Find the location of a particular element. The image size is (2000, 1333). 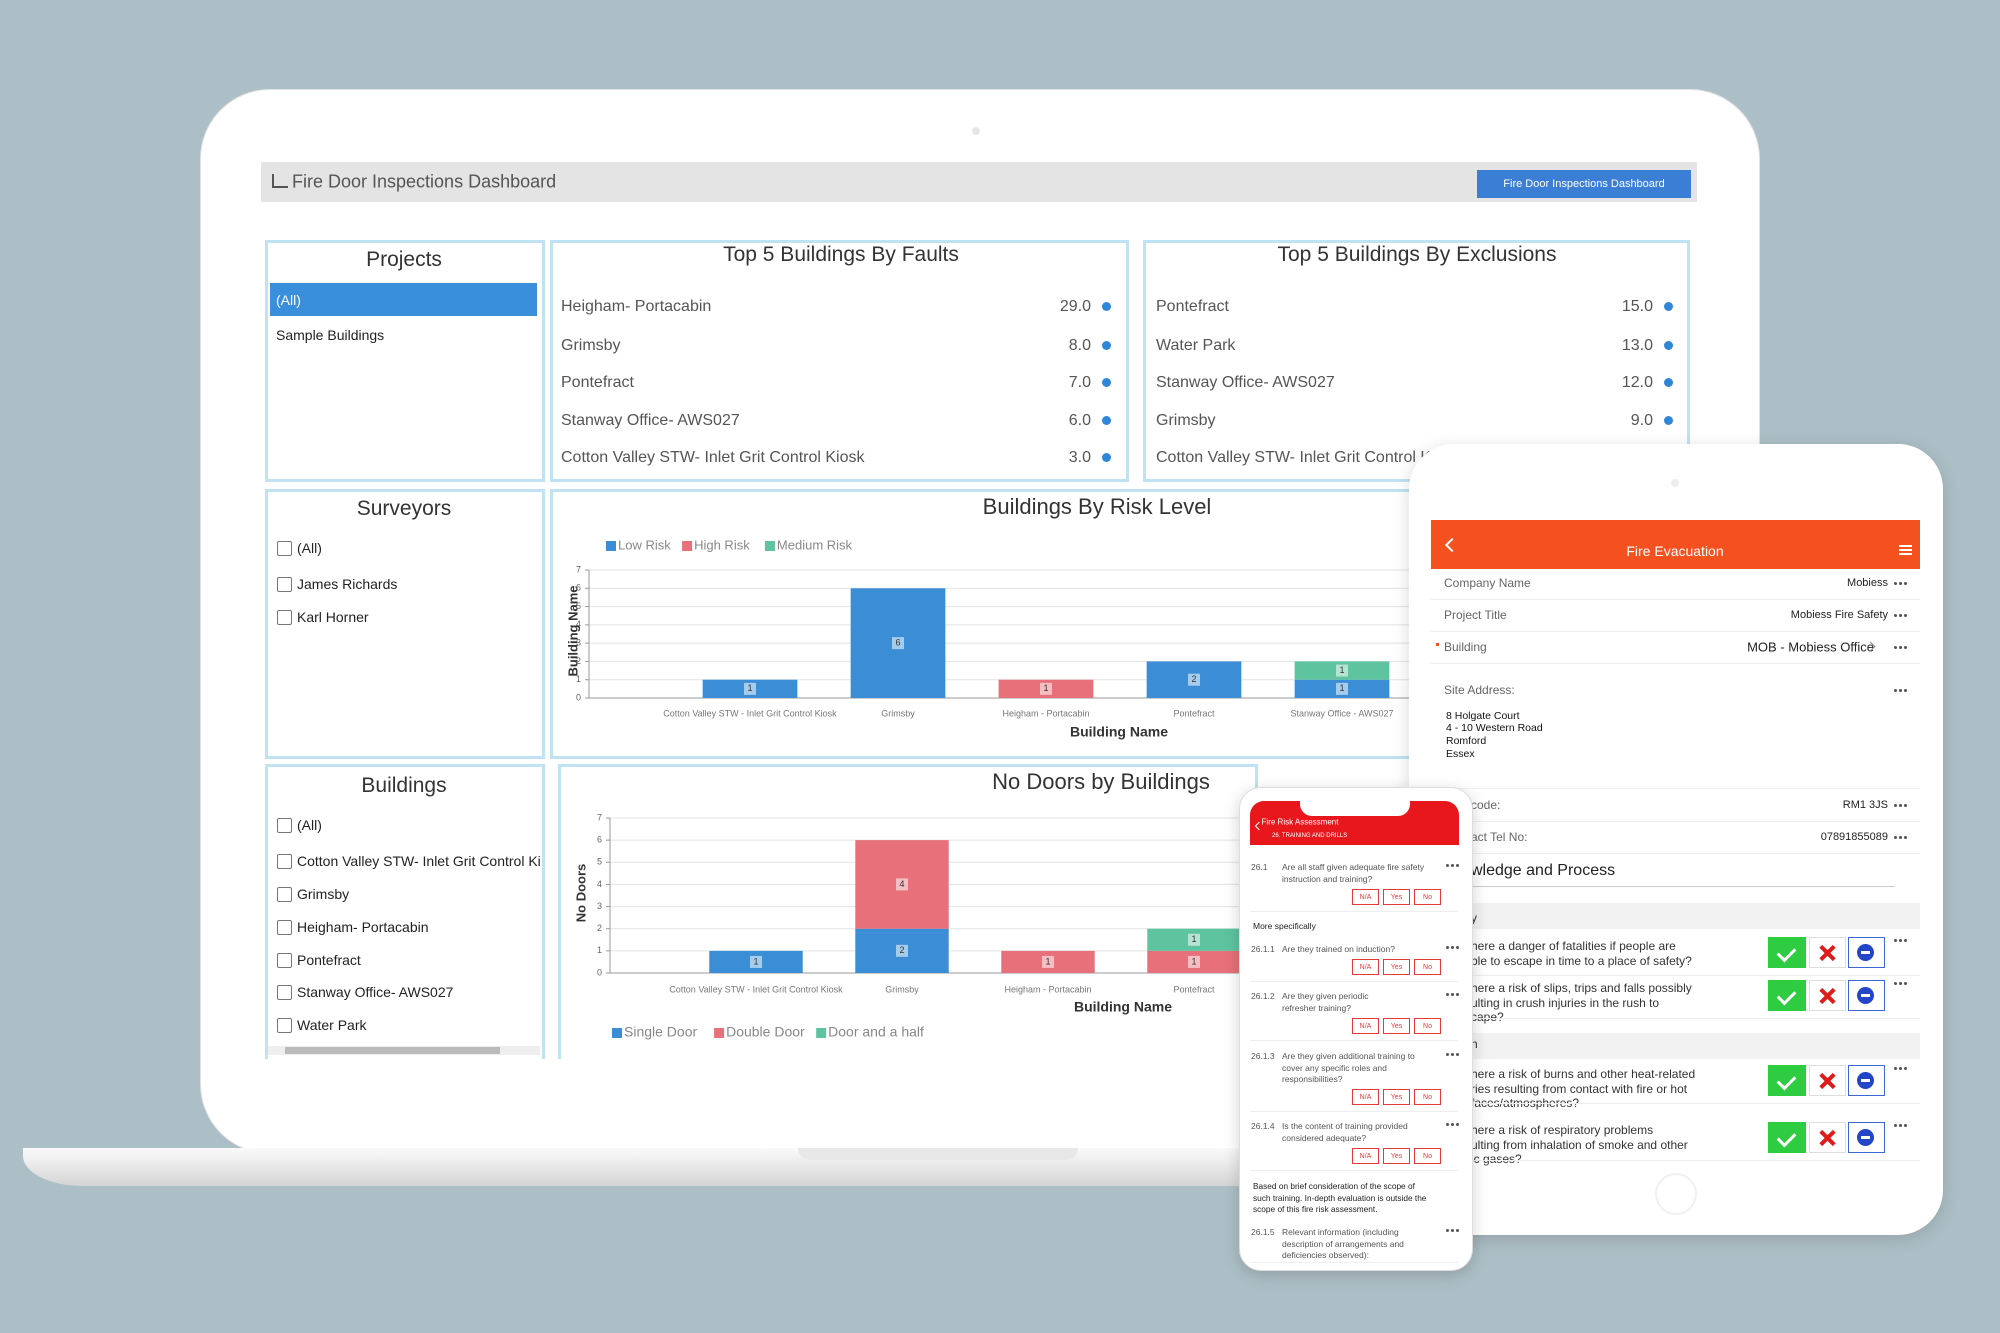

checkbox-label: Water Park is located at coordinates (332, 1025).